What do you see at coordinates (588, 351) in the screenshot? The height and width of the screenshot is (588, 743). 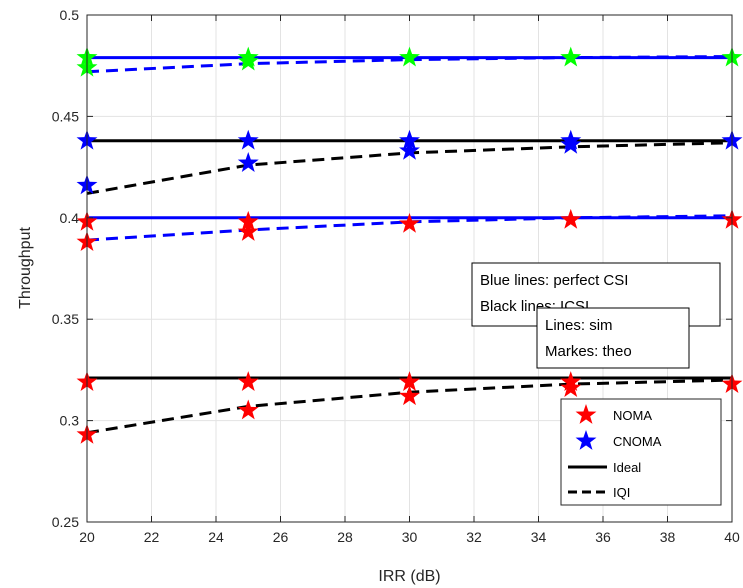 I see `annotation-sim-line-2: Markes: theo` at bounding box center [588, 351].